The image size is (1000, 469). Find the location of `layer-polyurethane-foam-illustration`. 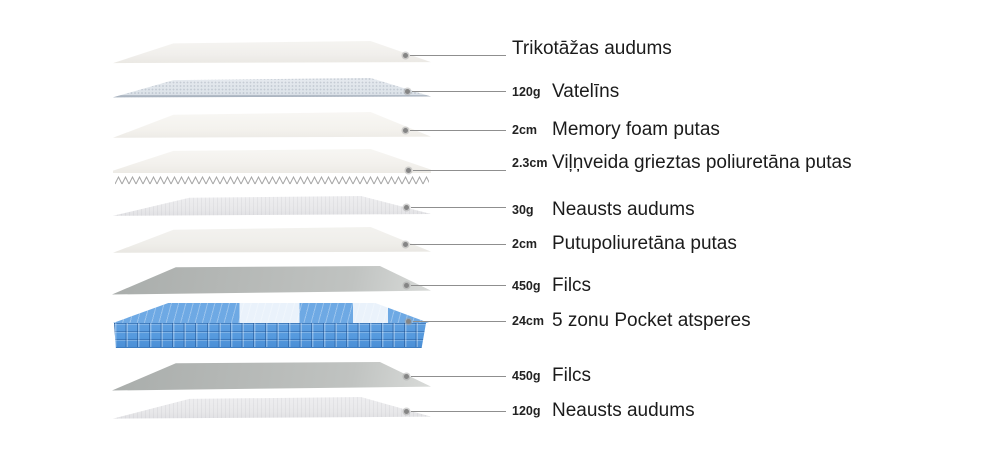

layer-polyurethane-foam-illustration is located at coordinates (272, 241).